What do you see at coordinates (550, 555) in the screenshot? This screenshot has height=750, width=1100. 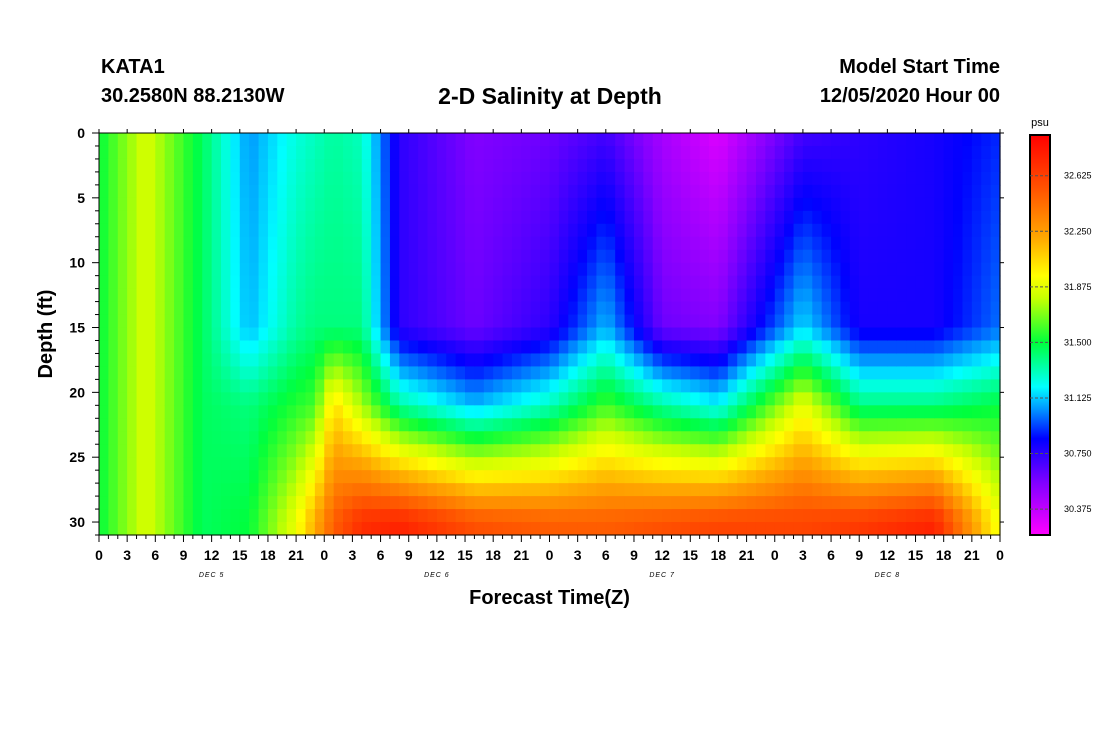 I see `x-tick-label: 0` at bounding box center [550, 555].